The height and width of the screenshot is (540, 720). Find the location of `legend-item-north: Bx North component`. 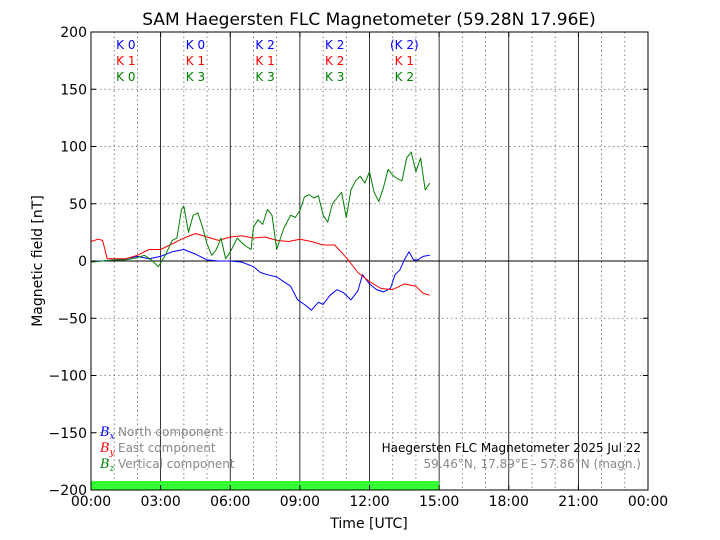

legend-item-north: Bx North component is located at coordinates (161, 433).